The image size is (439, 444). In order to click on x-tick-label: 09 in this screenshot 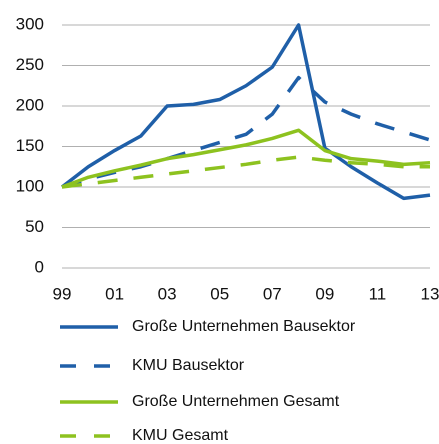, I will do `click(324, 293)`.